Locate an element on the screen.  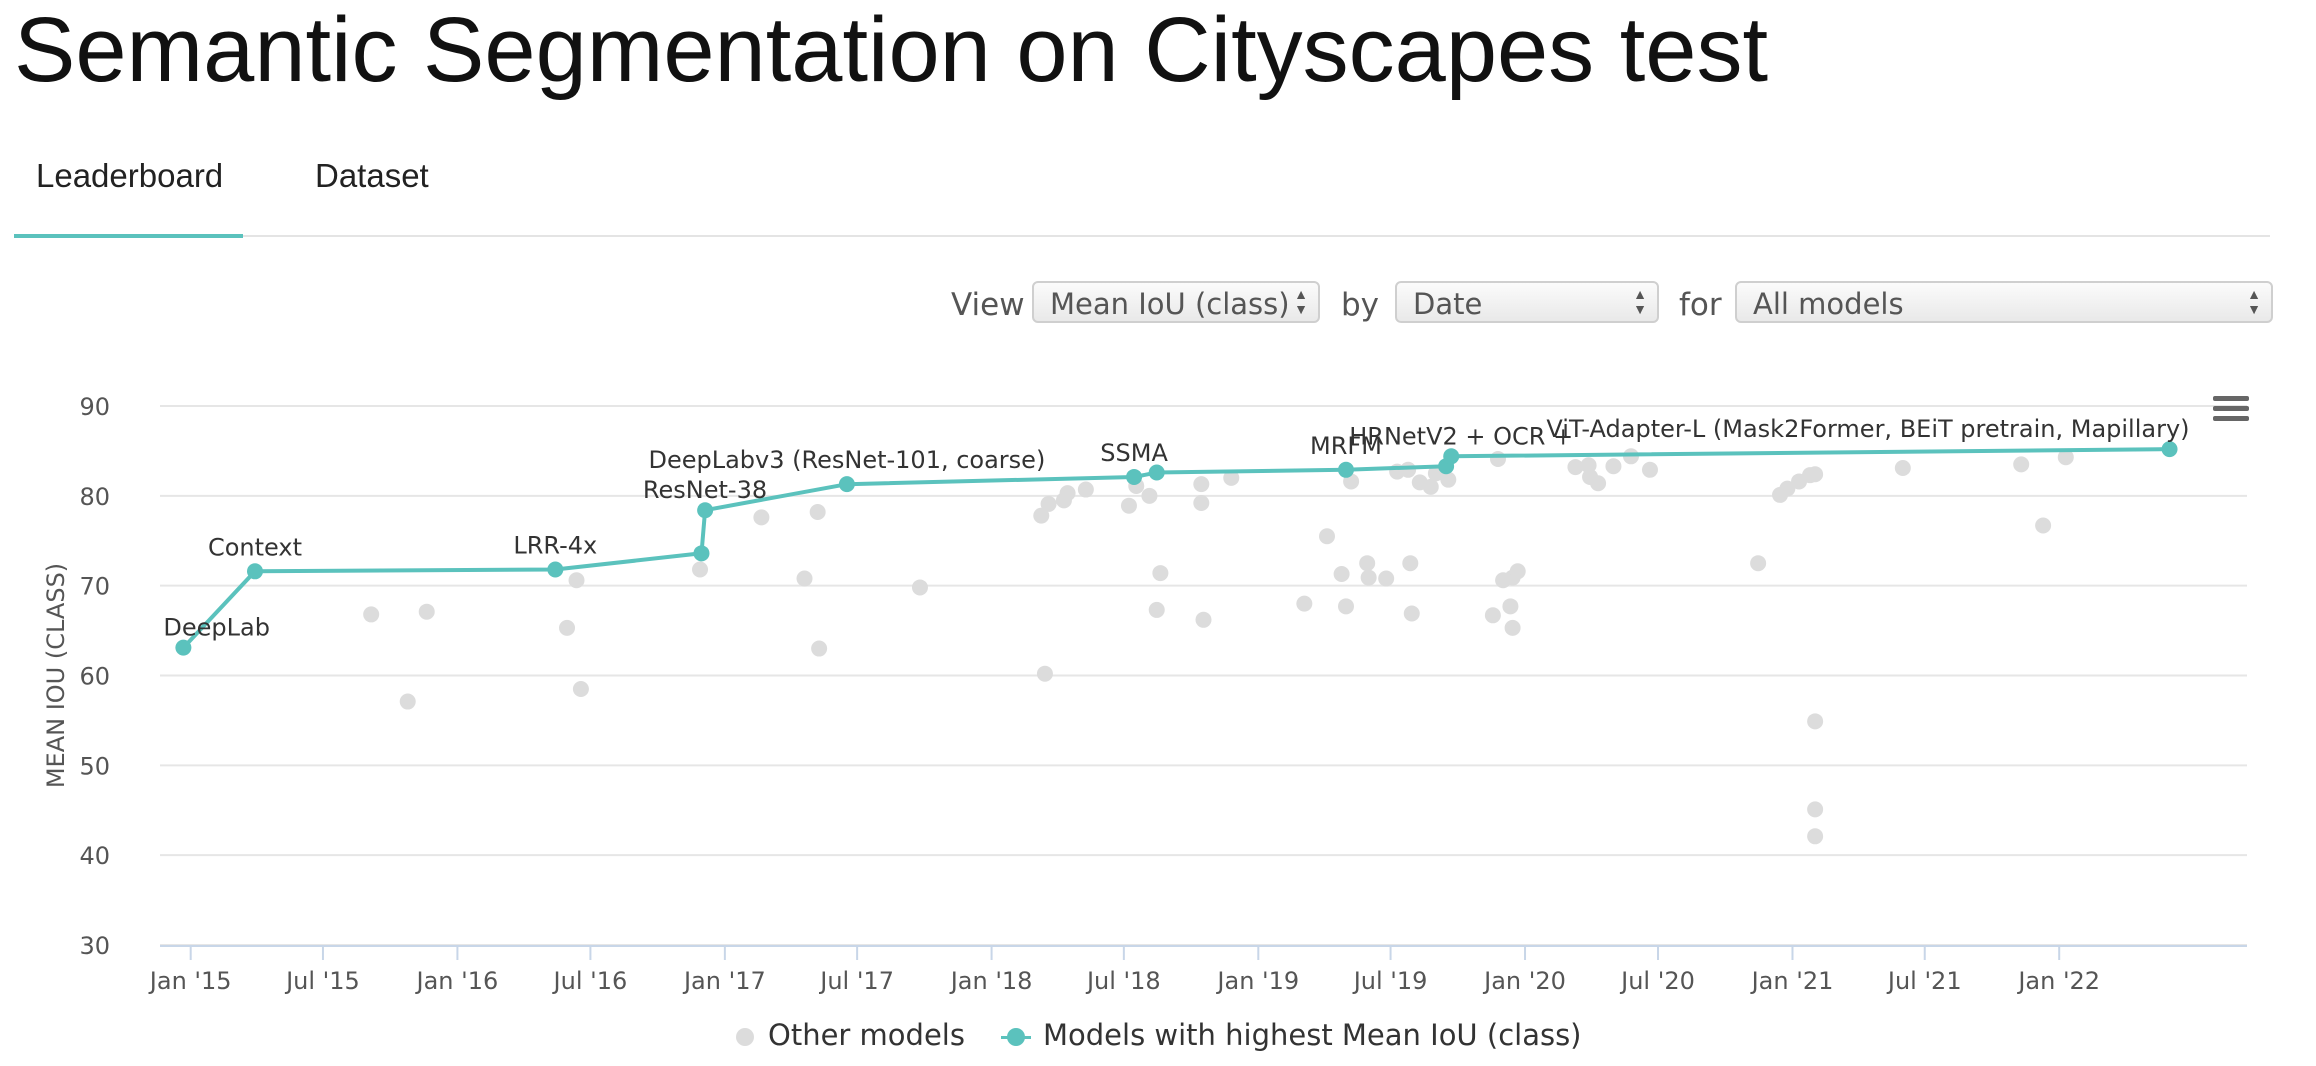
y-tick-label: 60 is located at coordinates (94, 677).